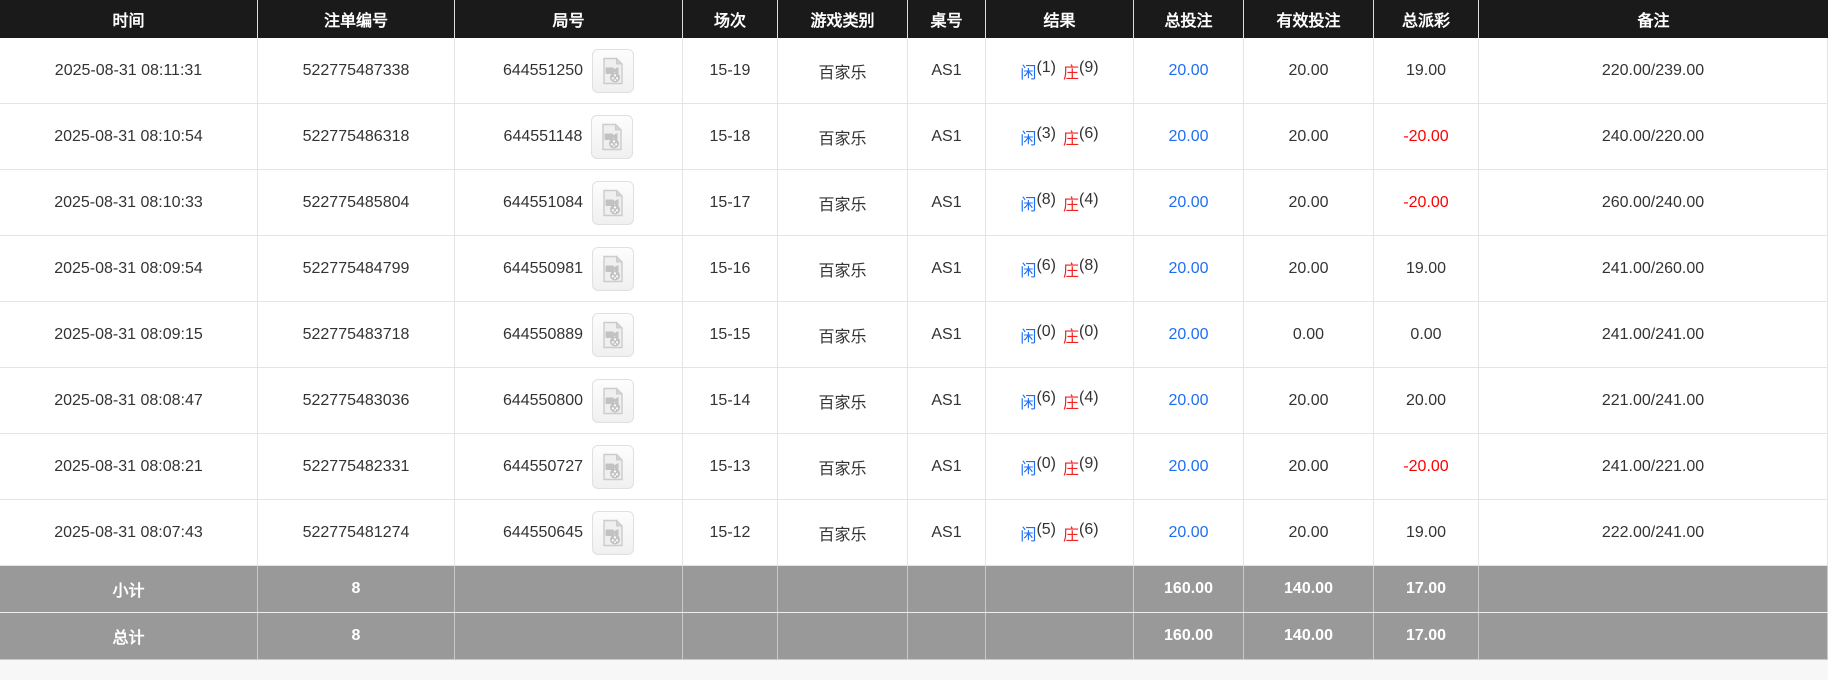 This screenshot has width=1828, height=680. I want to click on column-header-bet-number: 注单编号, so click(356, 19).